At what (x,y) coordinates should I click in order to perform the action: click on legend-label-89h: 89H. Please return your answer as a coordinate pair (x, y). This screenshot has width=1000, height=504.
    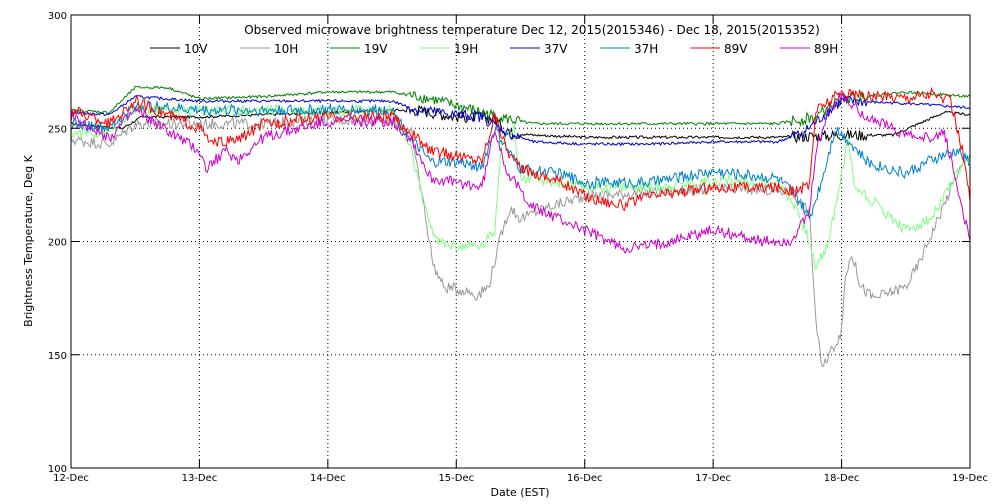
    Looking at the image, I should click on (826, 49).